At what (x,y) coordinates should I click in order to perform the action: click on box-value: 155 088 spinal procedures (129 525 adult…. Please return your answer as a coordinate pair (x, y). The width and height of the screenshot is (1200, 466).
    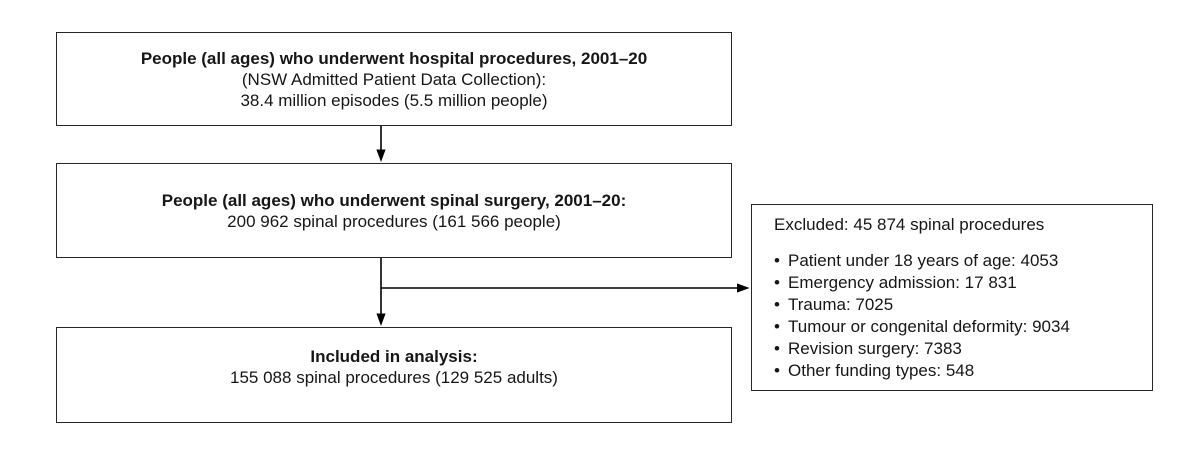
    Looking at the image, I should click on (394, 377).